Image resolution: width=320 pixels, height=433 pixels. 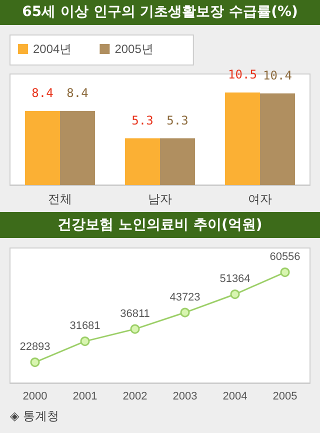 I want to click on x-tick-label: 2001, so click(x=85, y=396).